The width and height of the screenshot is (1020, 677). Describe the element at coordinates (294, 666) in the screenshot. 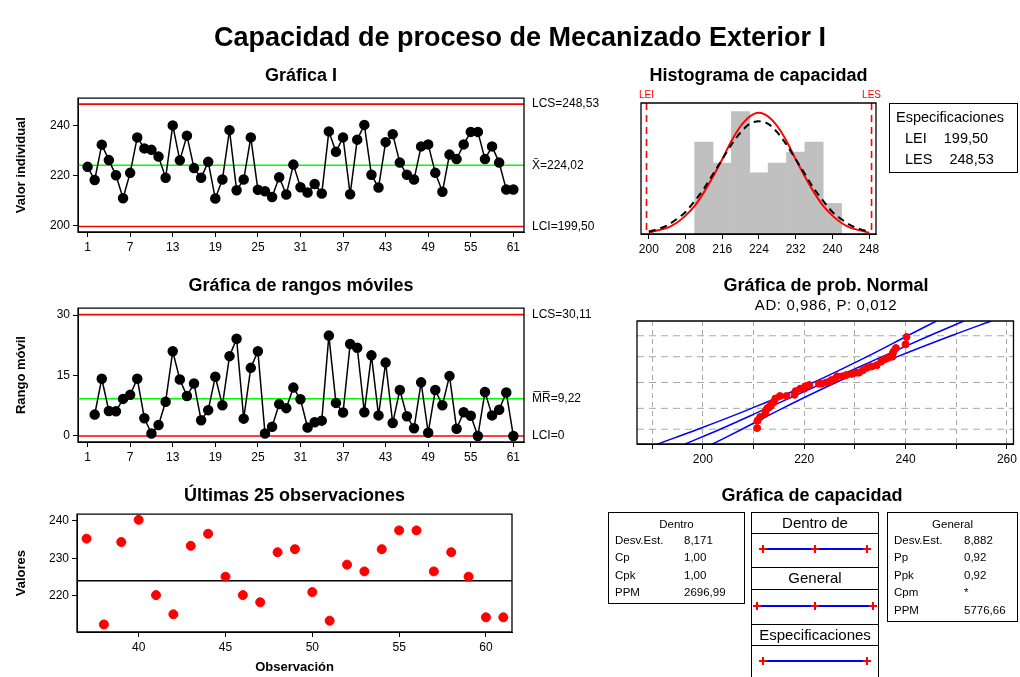

I see `x-axis-title: Observación` at that location.